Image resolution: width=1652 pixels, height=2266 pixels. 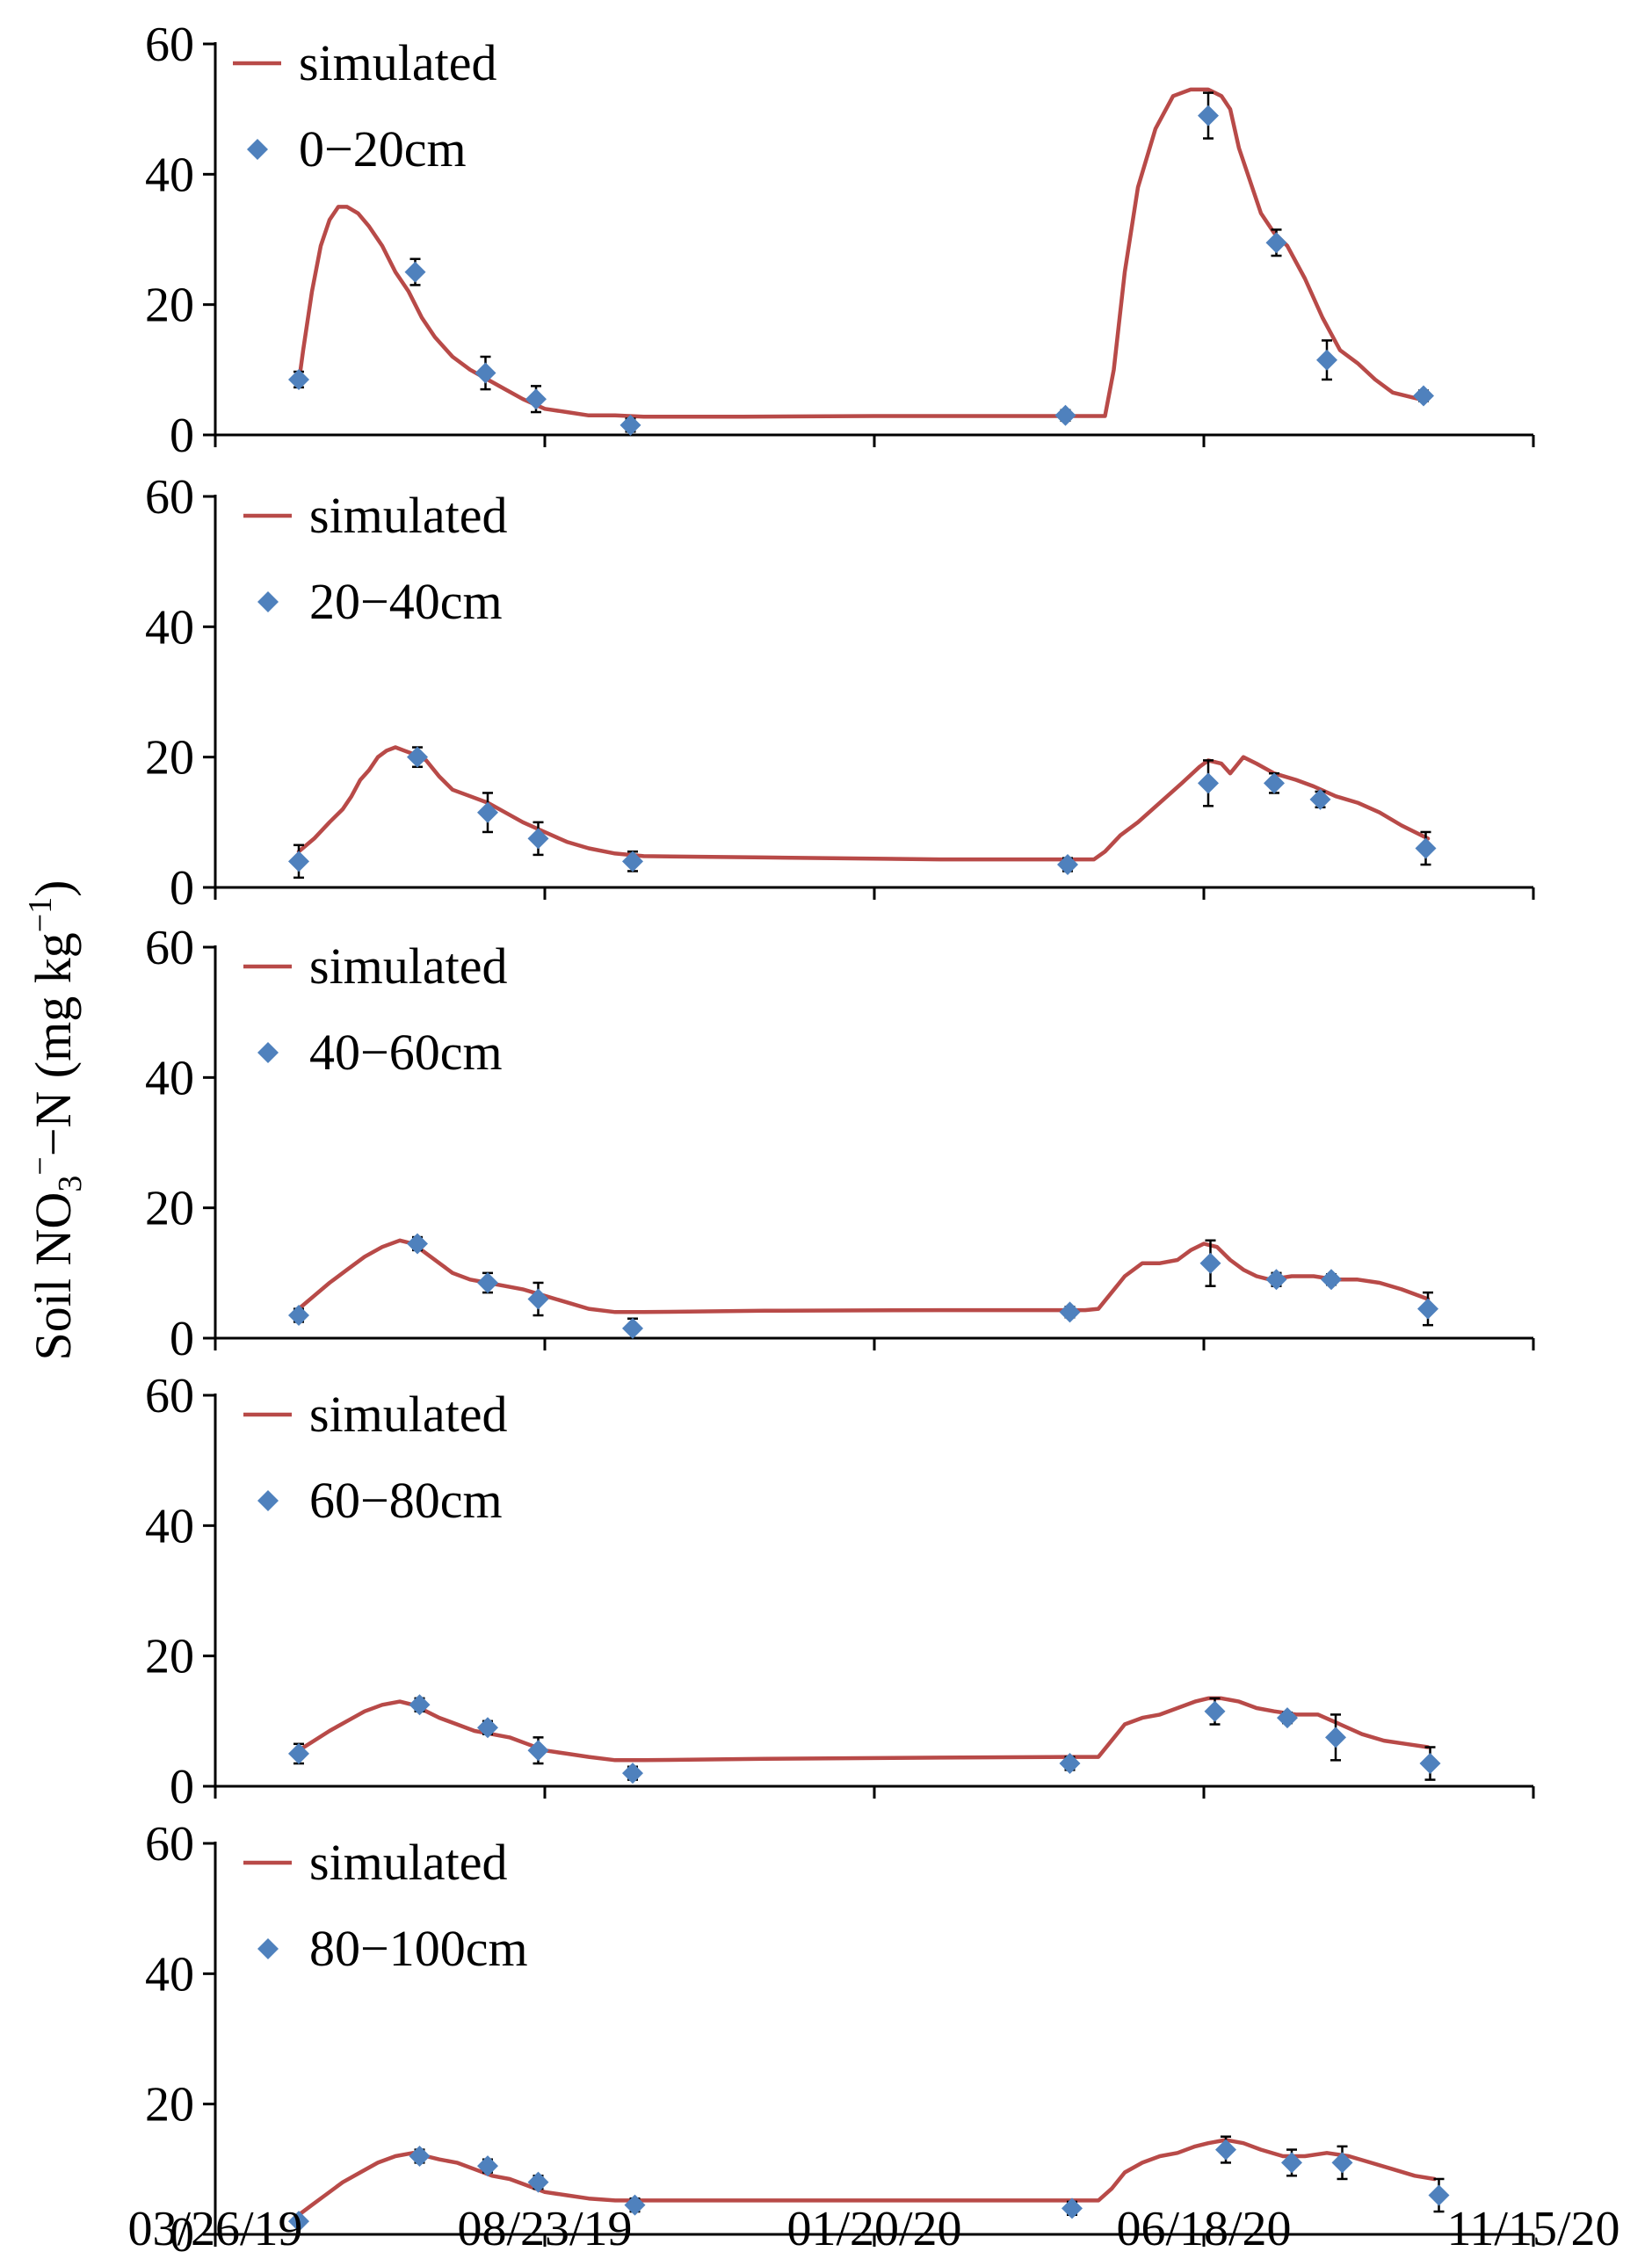 I want to click on y-axis-label: Soil NO3−−N (mg kg−1), so click(x=55, y=1120).